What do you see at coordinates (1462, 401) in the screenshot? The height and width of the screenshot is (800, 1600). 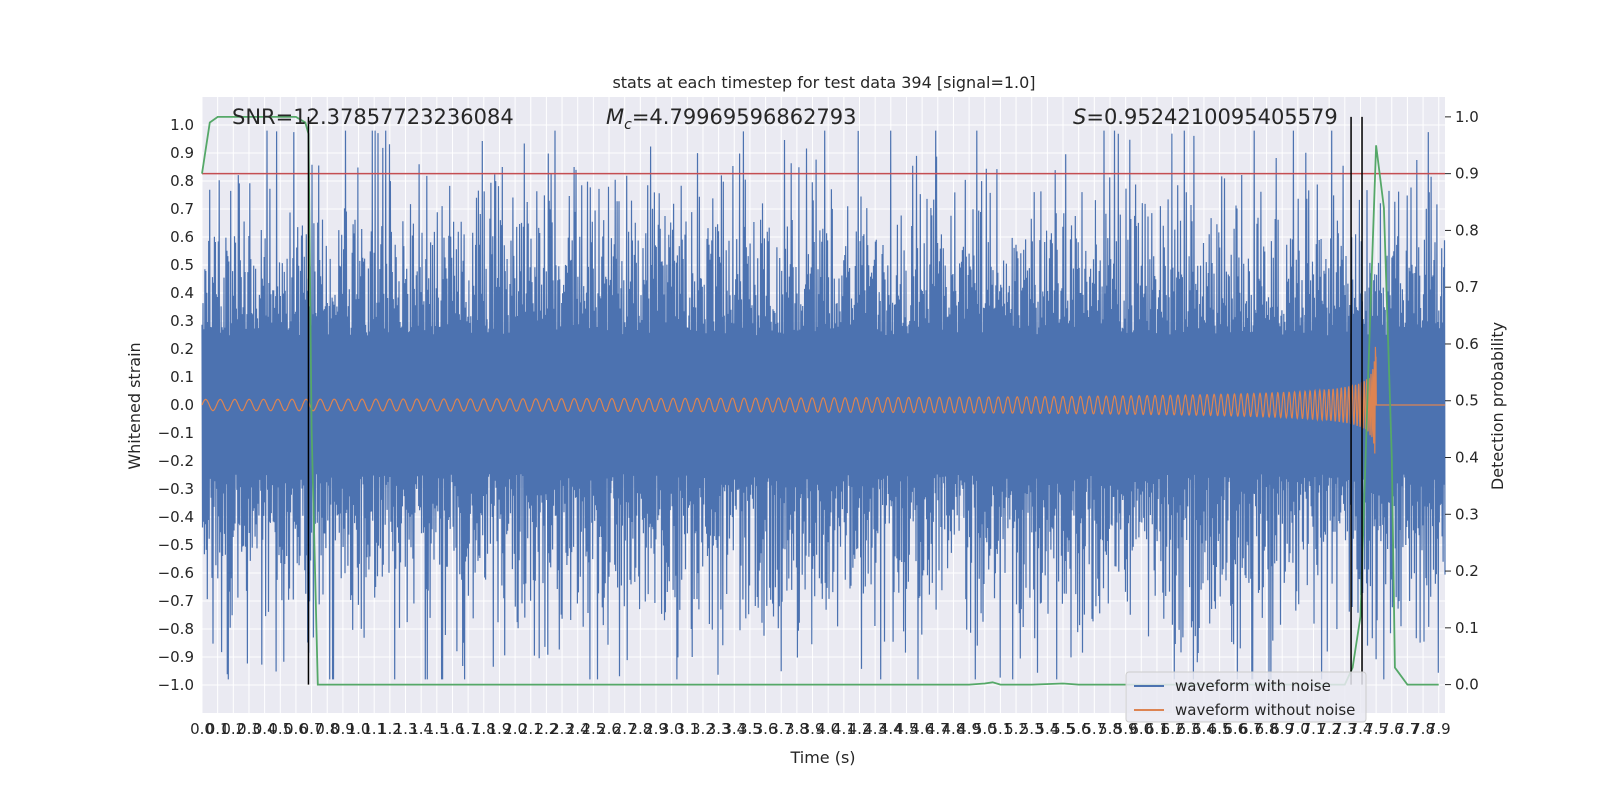 I see `y2-axis-ticks: 1.0 0.9 0.8 0.7 0.6 0.5 0.4 0.3 0.2 0.1 0.0` at bounding box center [1462, 401].